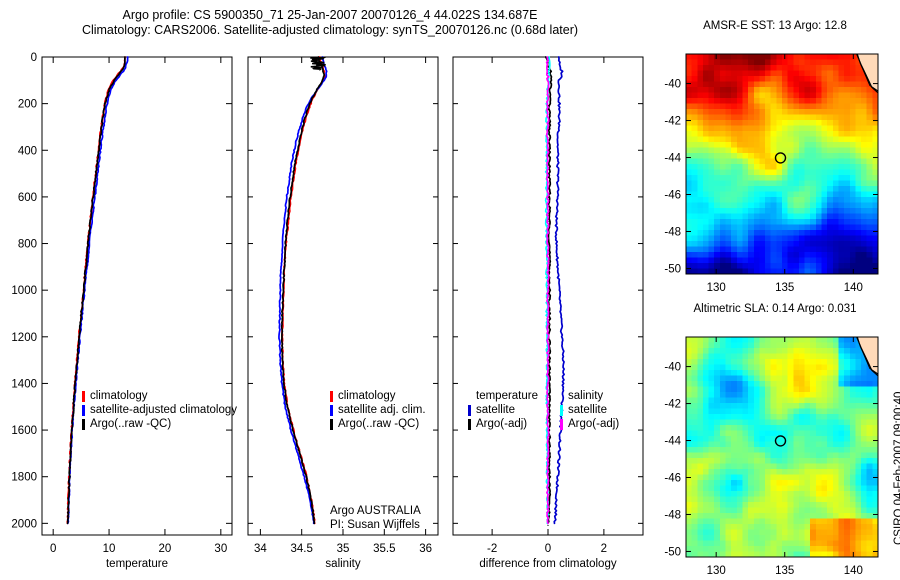 The width and height of the screenshot is (900, 580). What do you see at coordinates (716, 287) in the screenshot?
I see `x-tick-label: 130` at bounding box center [716, 287].